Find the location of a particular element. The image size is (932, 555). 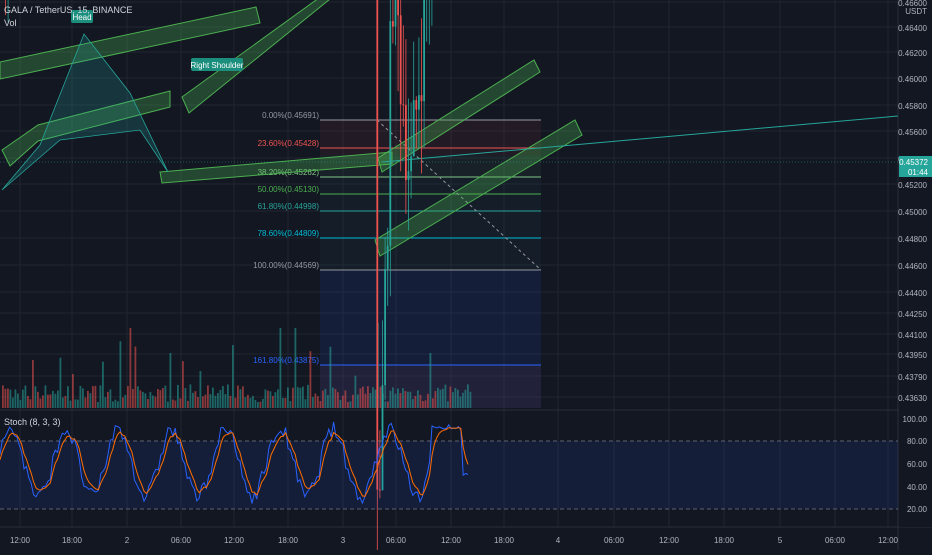

time-tick-label: 2 is located at coordinates (127, 540).